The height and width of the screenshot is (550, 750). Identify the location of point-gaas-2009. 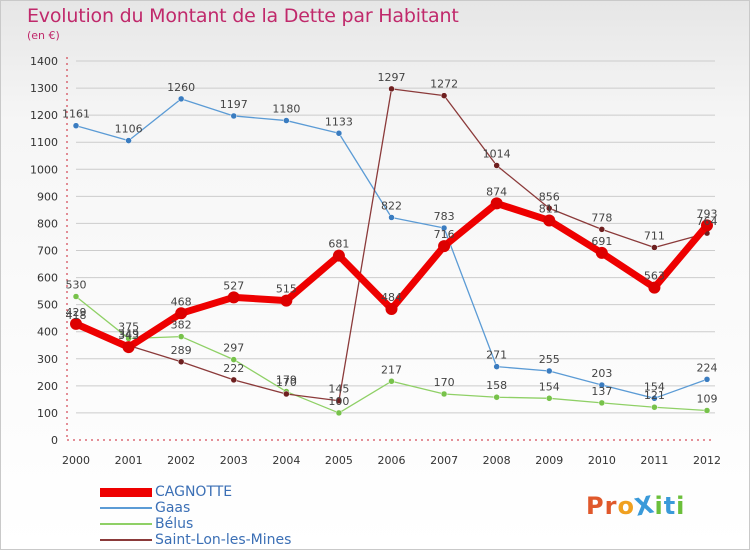
(549, 371).